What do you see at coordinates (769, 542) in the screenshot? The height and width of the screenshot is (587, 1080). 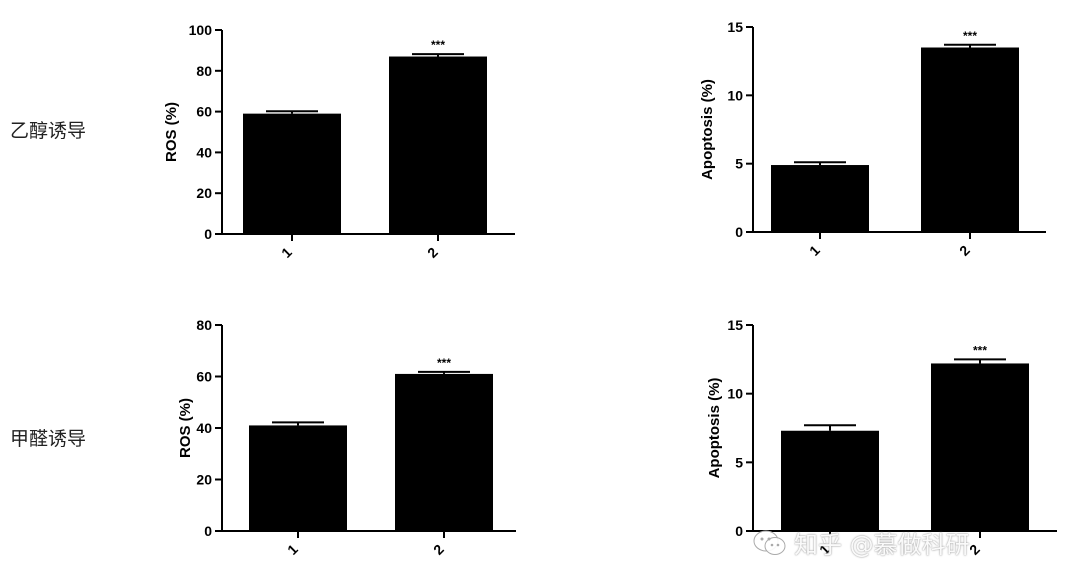 I see `wechat-icon` at bounding box center [769, 542].